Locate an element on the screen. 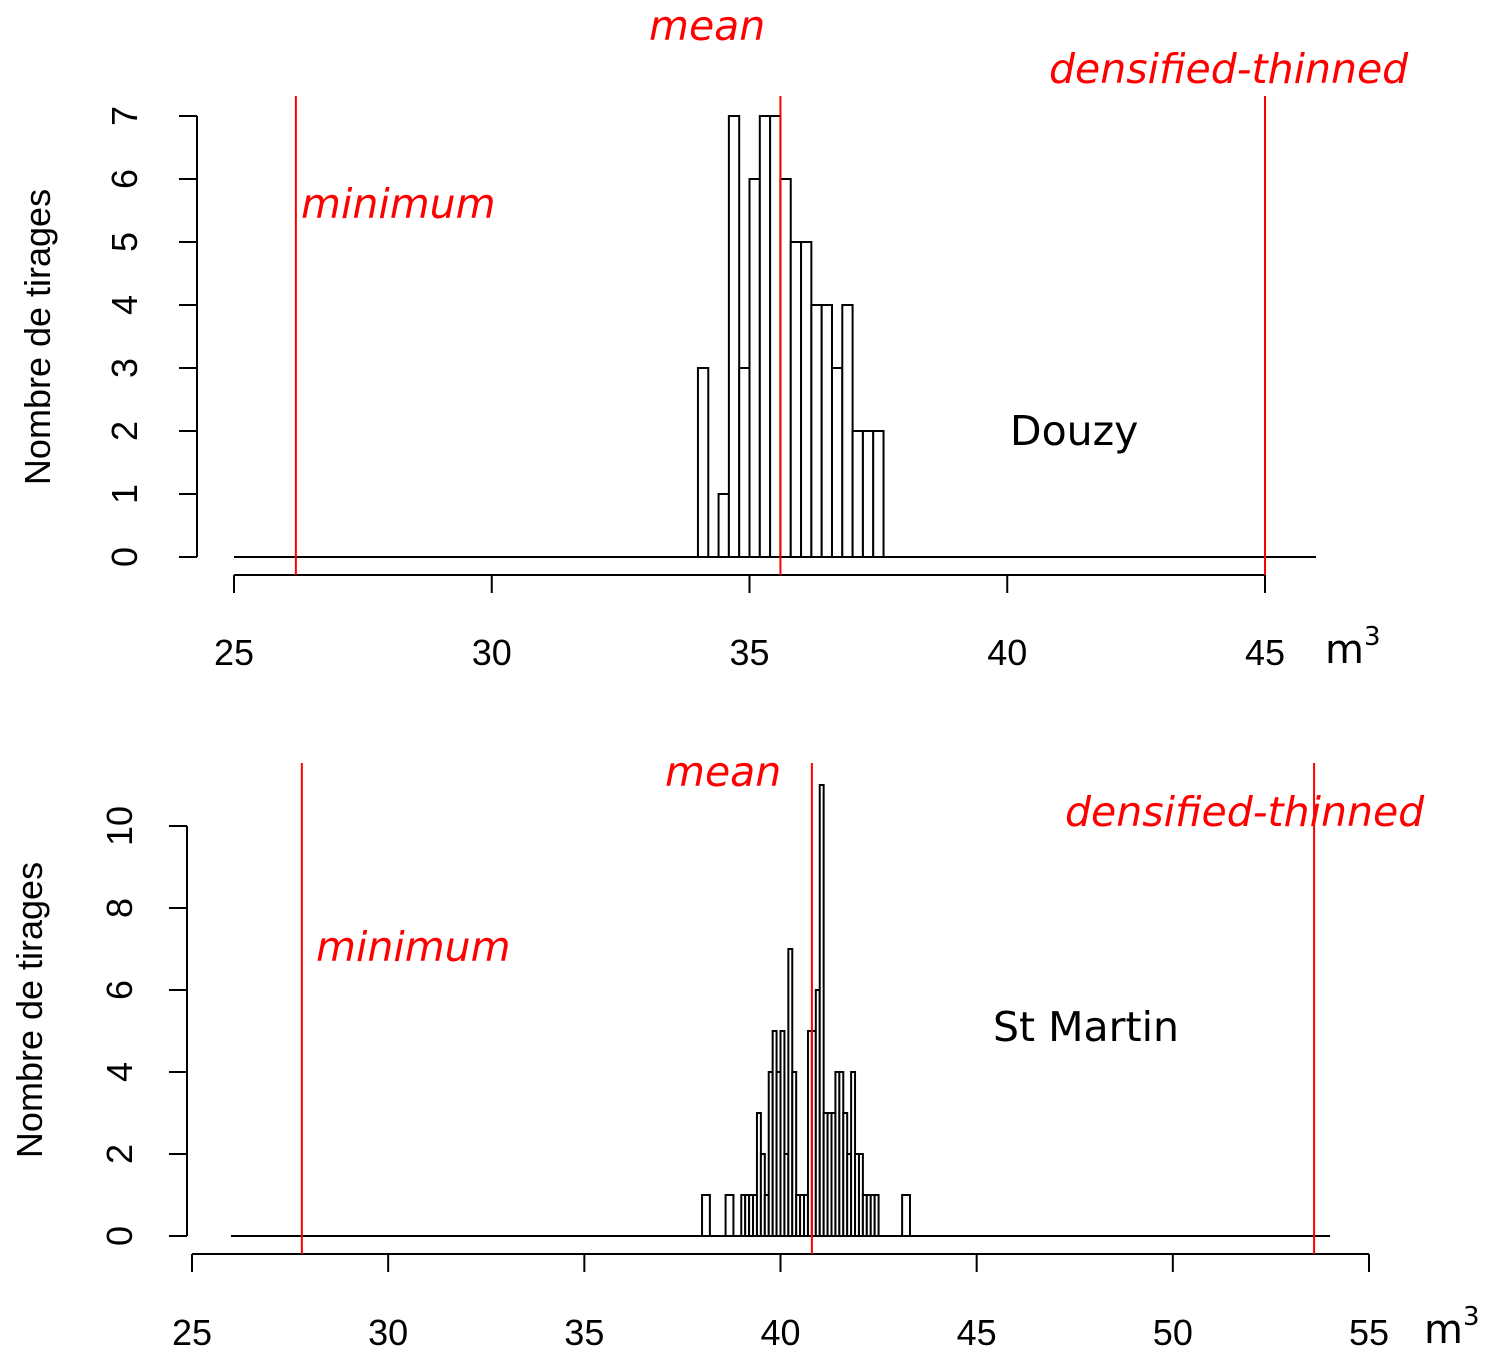  st-martin-y-ticks: 0 2 4 6 8 10 is located at coordinates (143, 1026).